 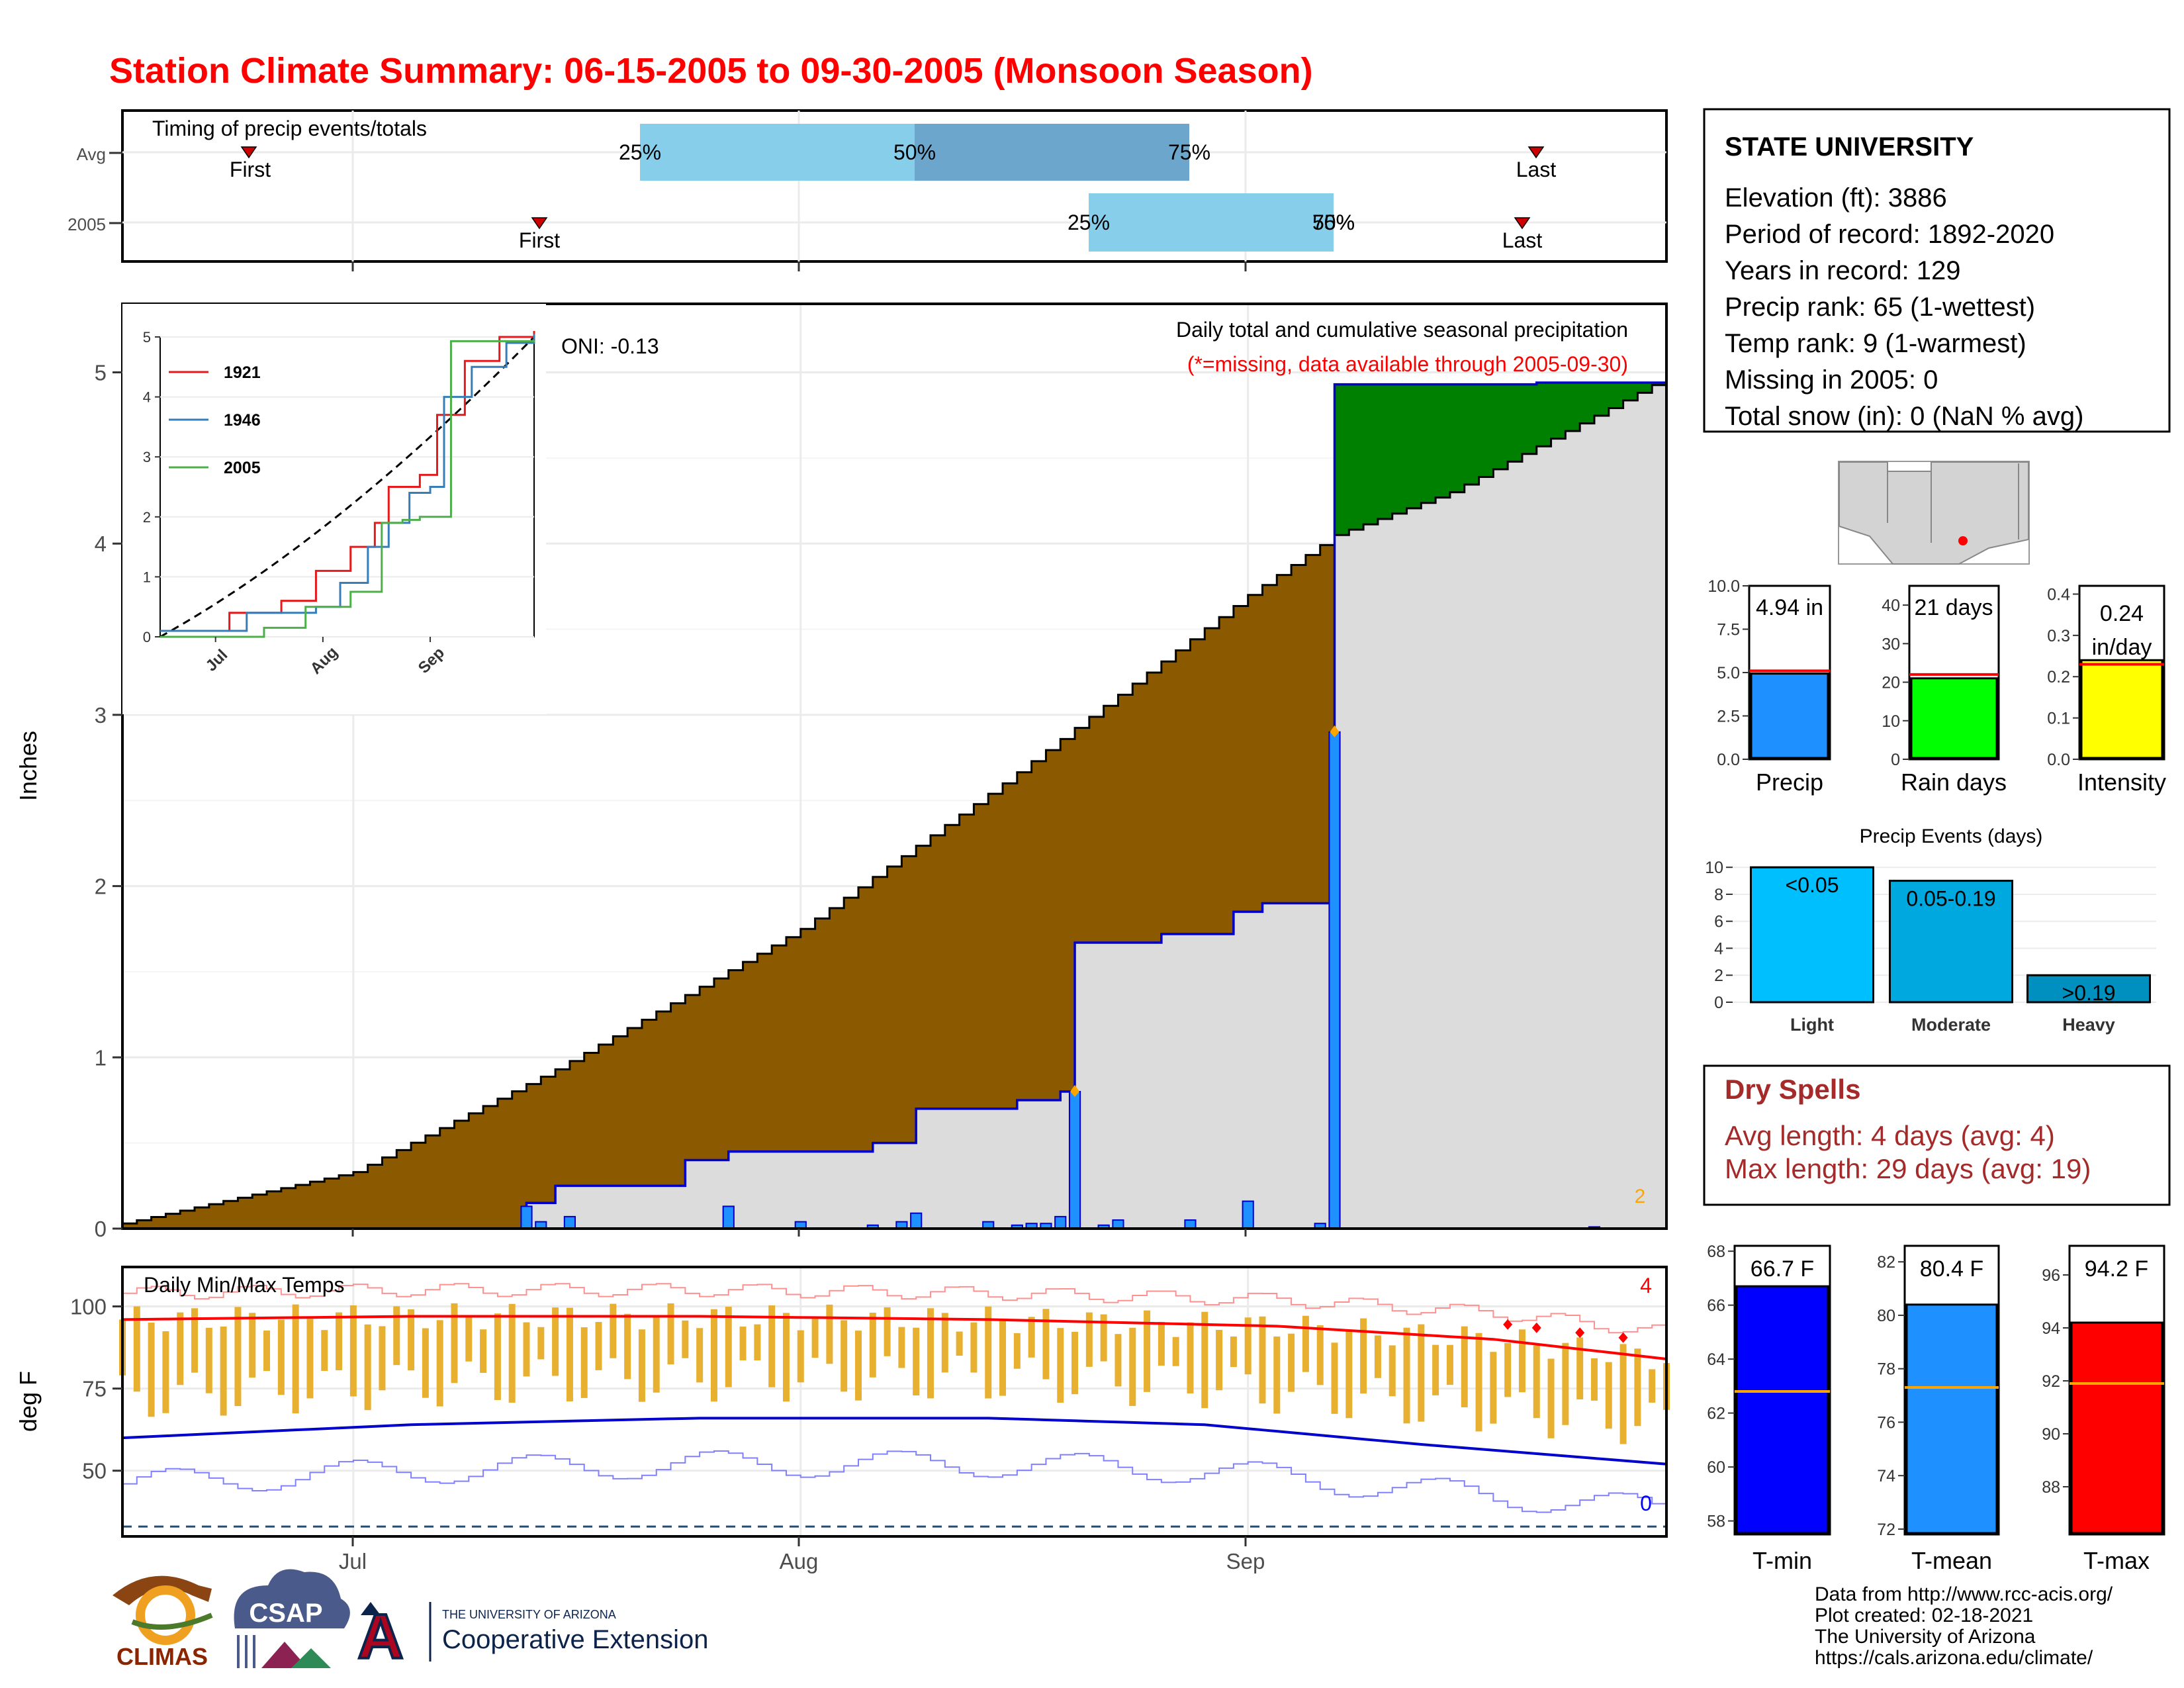 What do you see at coordinates (95, 1471) in the screenshot?
I see `temp-ytick-label: 50` at bounding box center [95, 1471].